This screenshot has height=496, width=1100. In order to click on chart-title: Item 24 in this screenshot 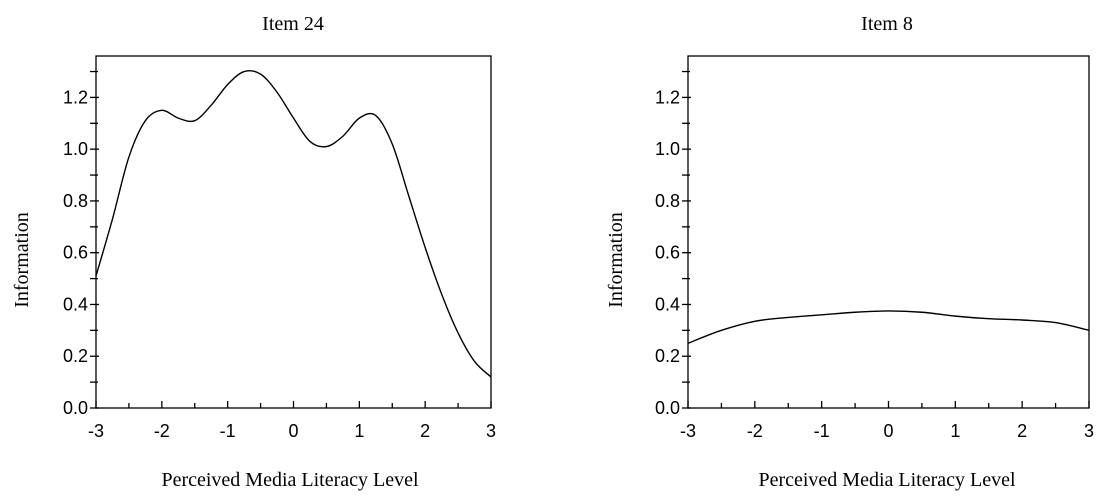, I will do `click(293, 24)`.